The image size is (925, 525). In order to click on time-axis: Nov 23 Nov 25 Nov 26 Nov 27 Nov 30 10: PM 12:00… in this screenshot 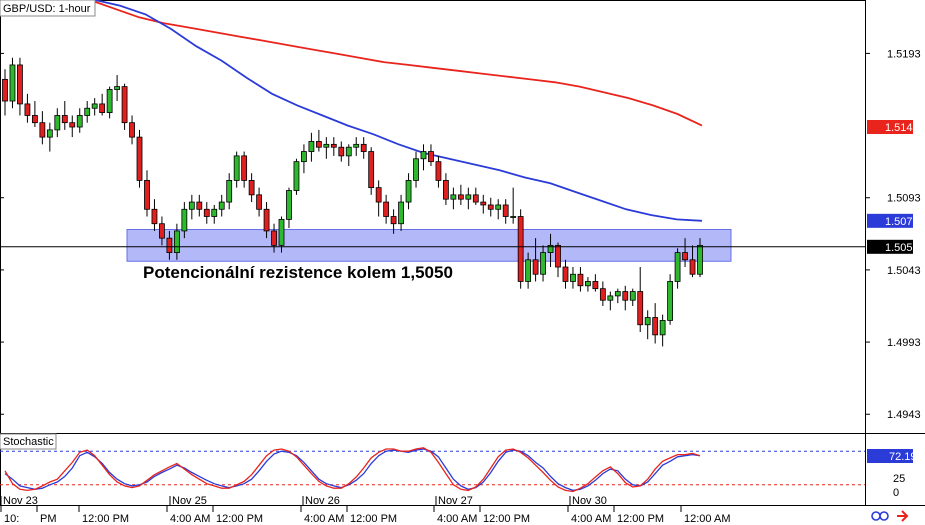, I will do `click(365, 510)`.